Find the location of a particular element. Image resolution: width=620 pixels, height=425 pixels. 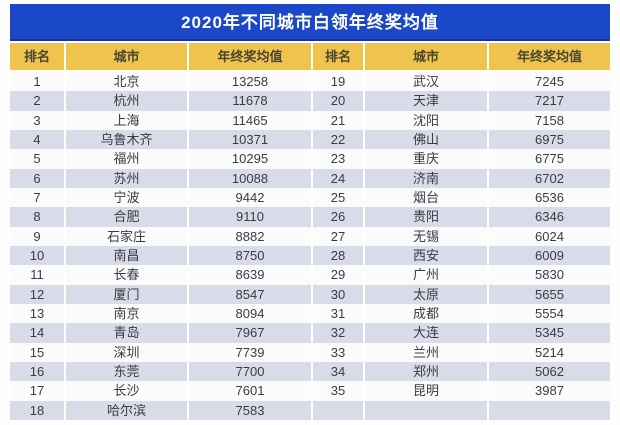

city-cell: 长沙 is located at coordinates (126, 391).